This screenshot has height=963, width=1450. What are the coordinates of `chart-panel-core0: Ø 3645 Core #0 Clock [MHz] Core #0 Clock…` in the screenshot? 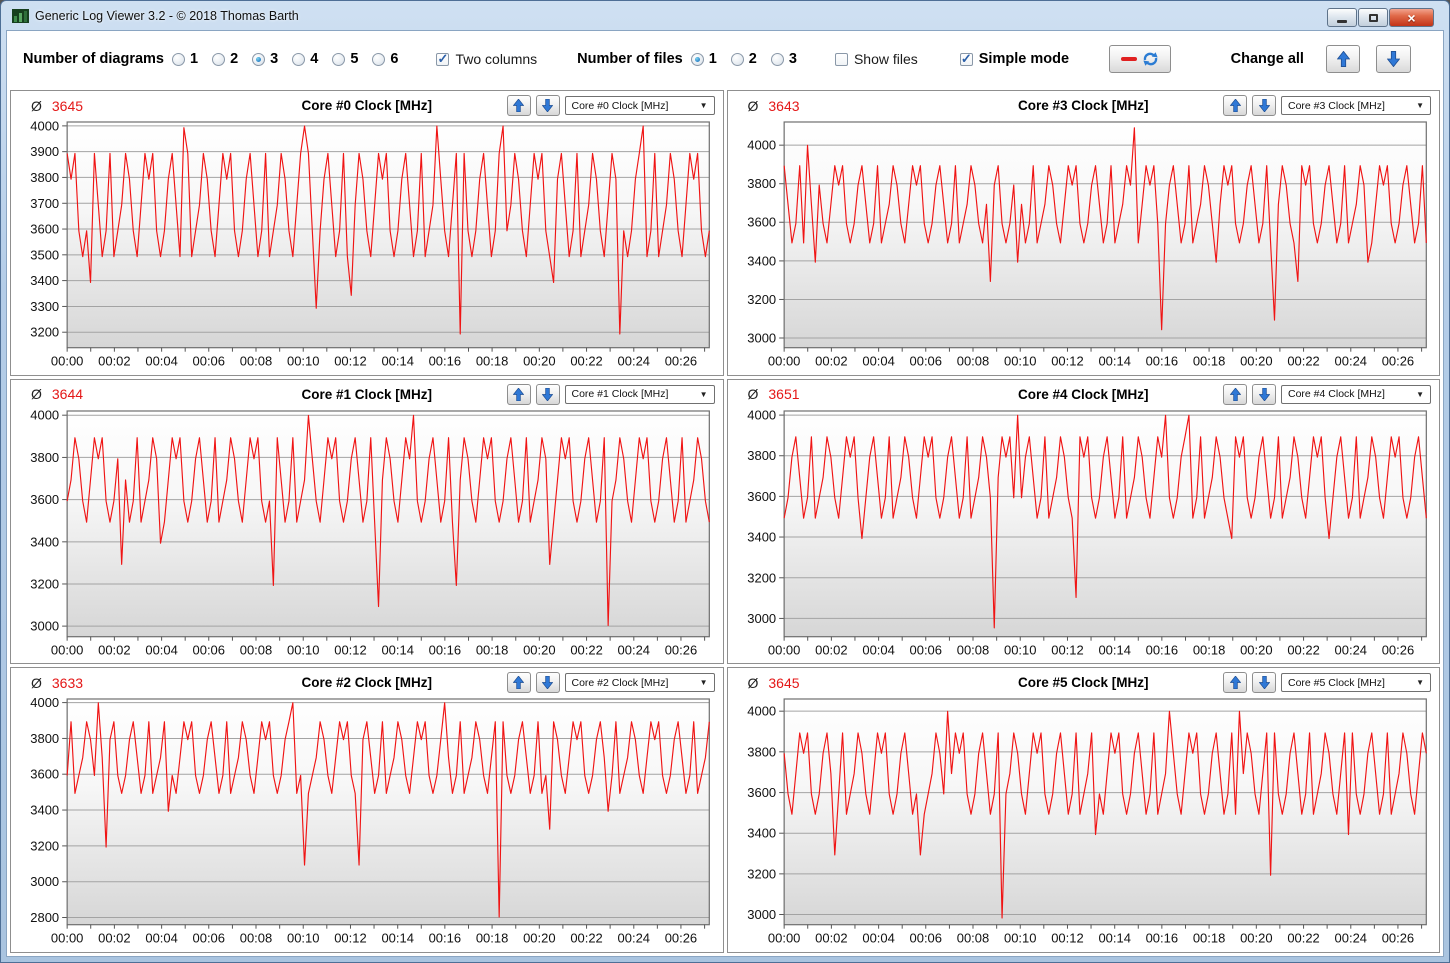 It's located at (367, 233).